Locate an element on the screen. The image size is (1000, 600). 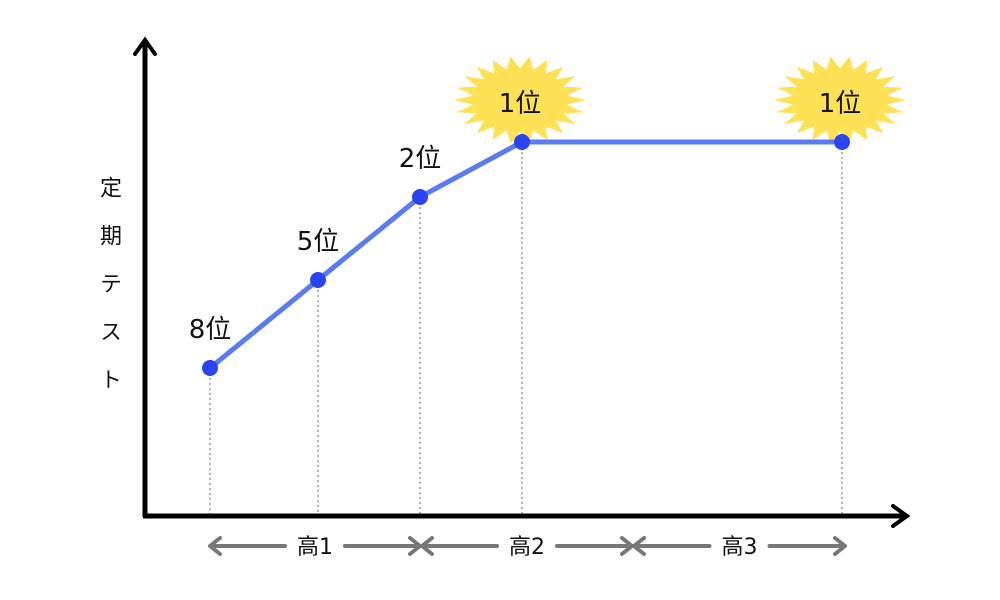
period-label: 高1 is located at coordinates (315, 547).